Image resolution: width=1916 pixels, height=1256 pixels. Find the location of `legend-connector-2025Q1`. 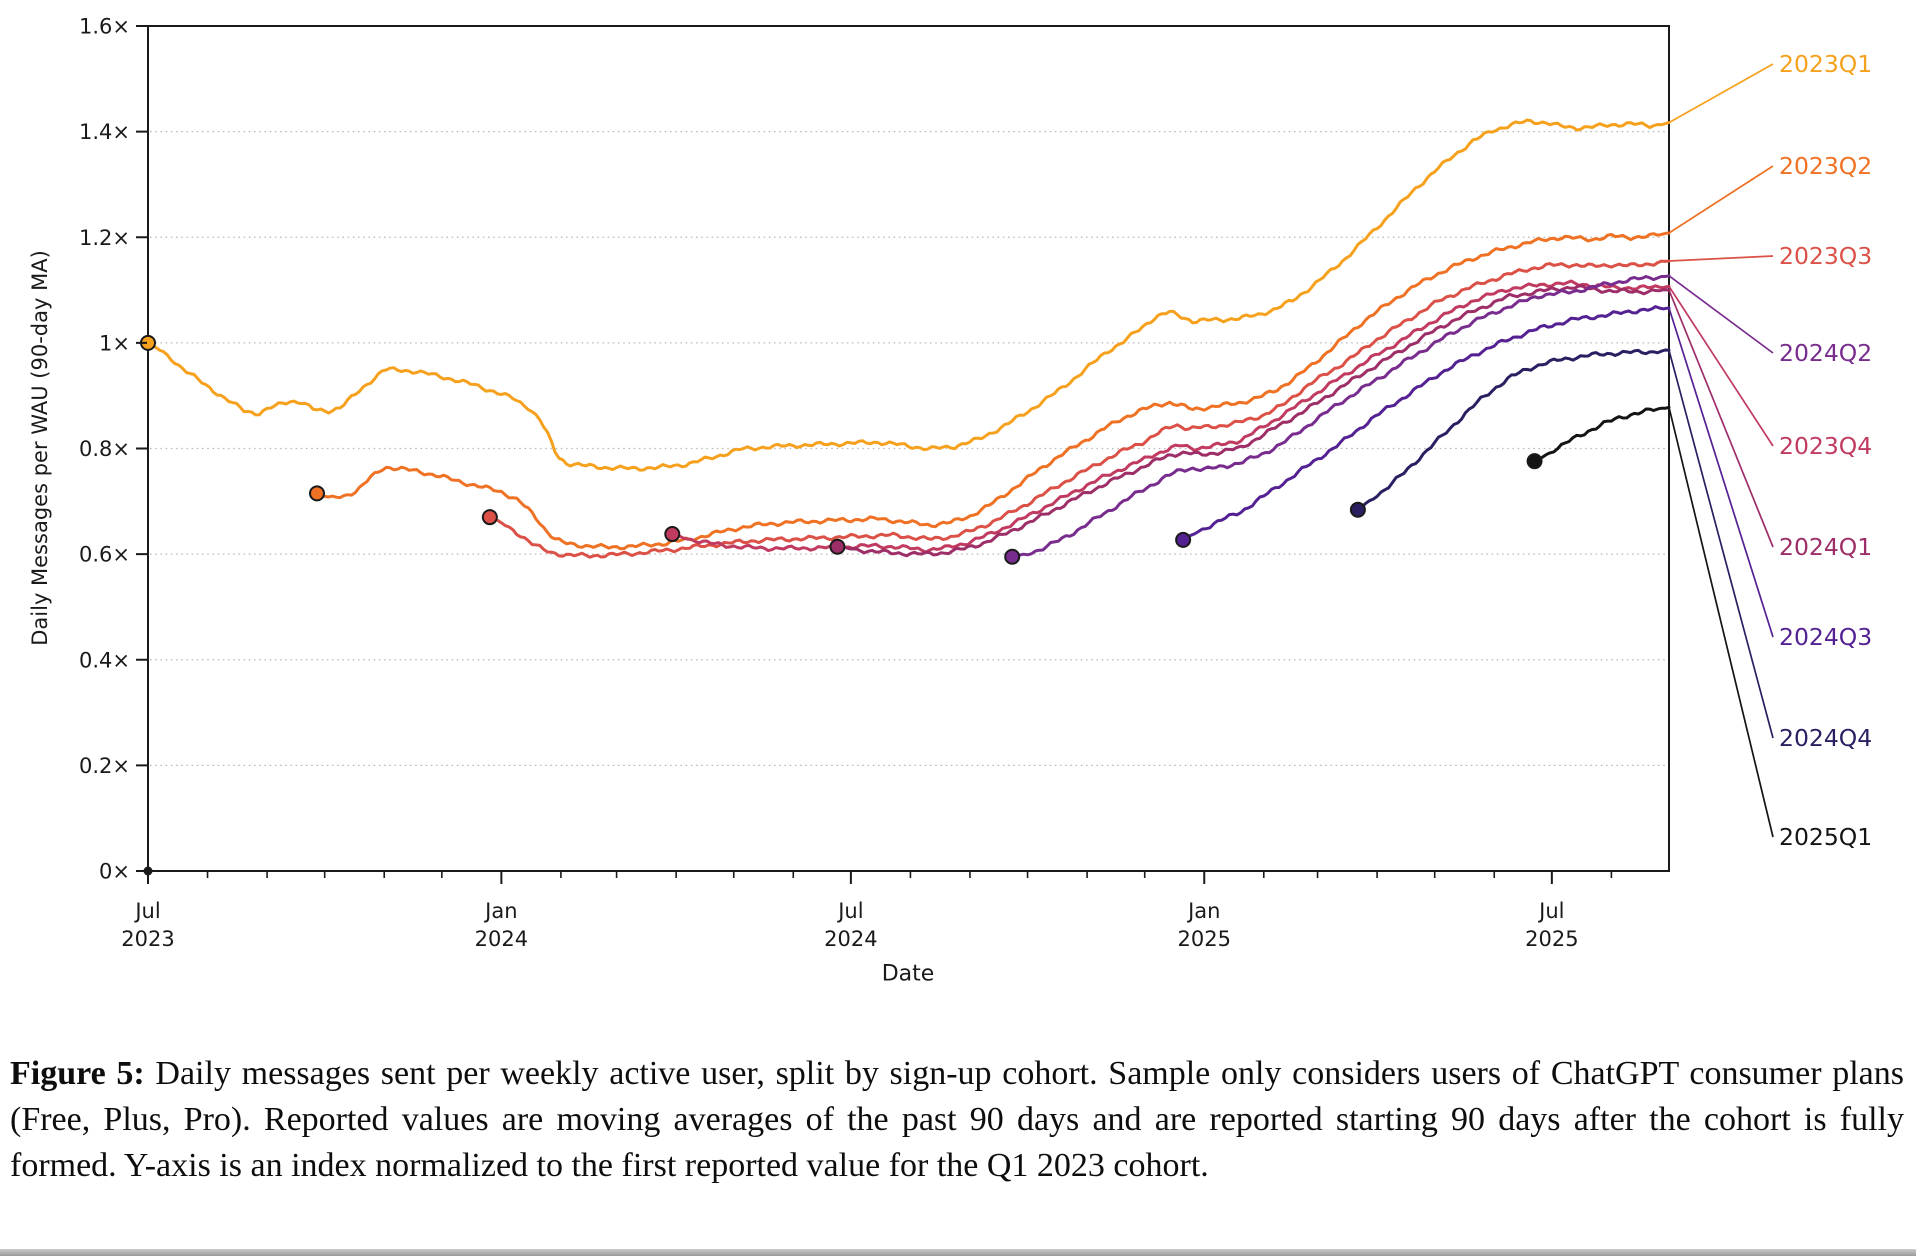

legend-connector-2025Q1 is located at coordinates (1721, 622).